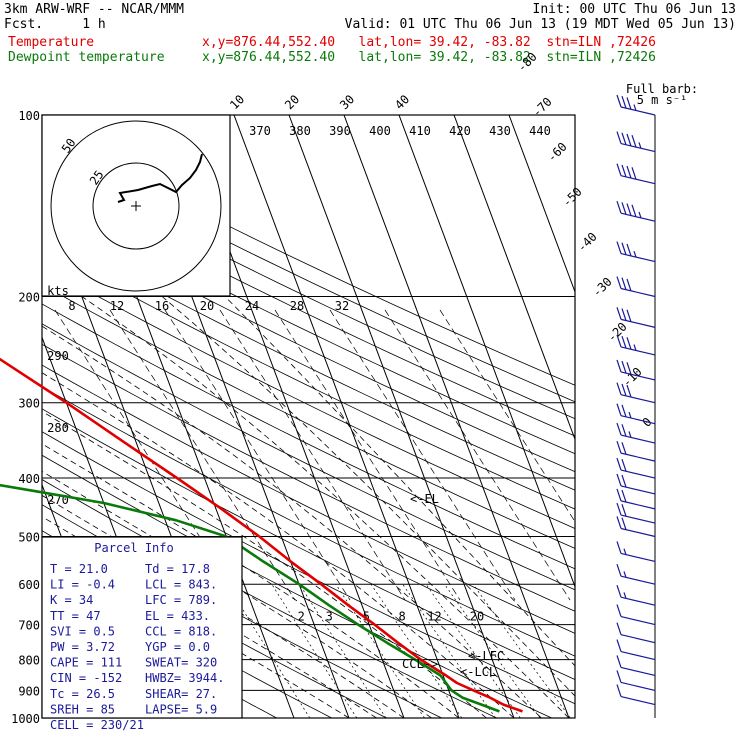 The width and height of the screenshot is (740, 740). I want to click on theta-label: 440, so click(540, 131).